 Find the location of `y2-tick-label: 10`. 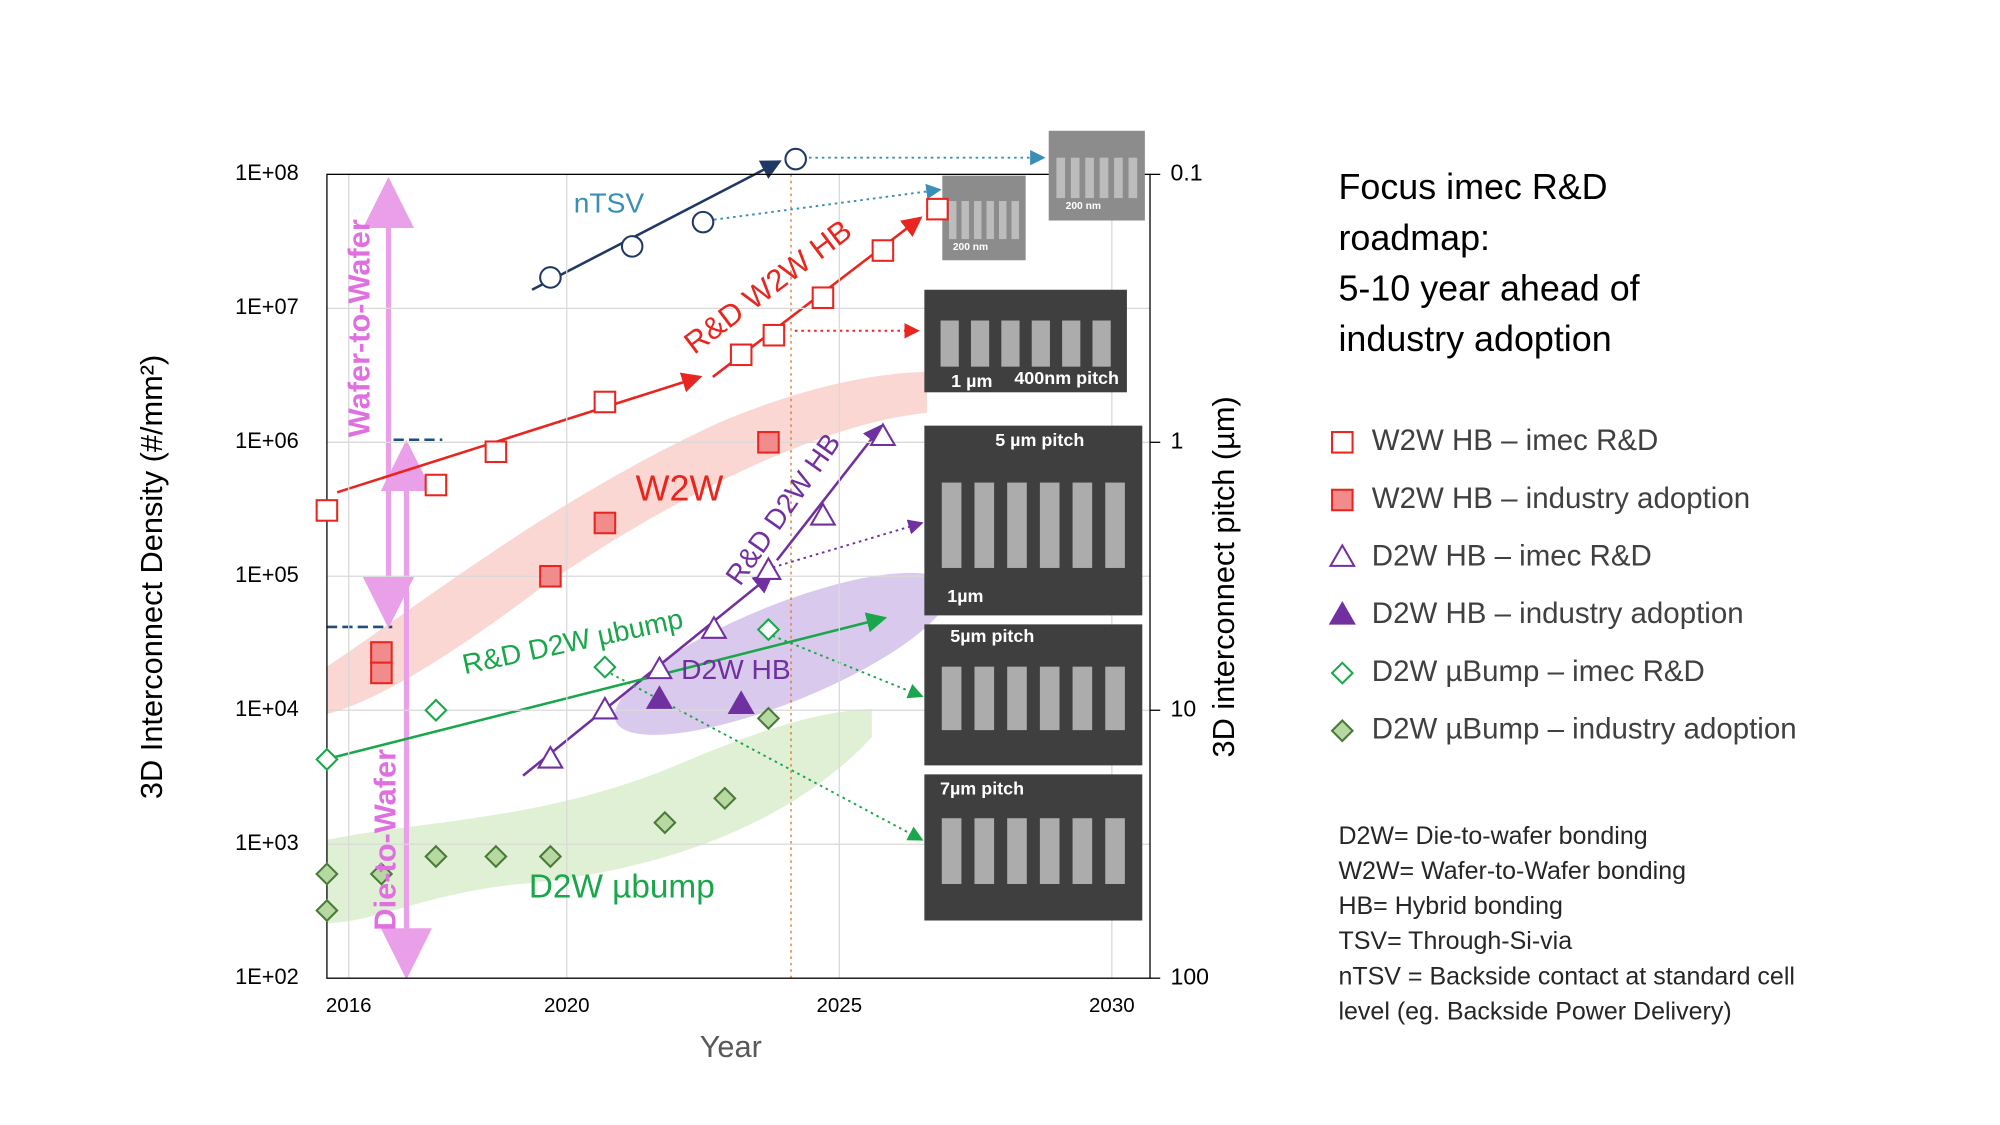

y2-tick-label: 10 is located at coordinates (1184, 708).